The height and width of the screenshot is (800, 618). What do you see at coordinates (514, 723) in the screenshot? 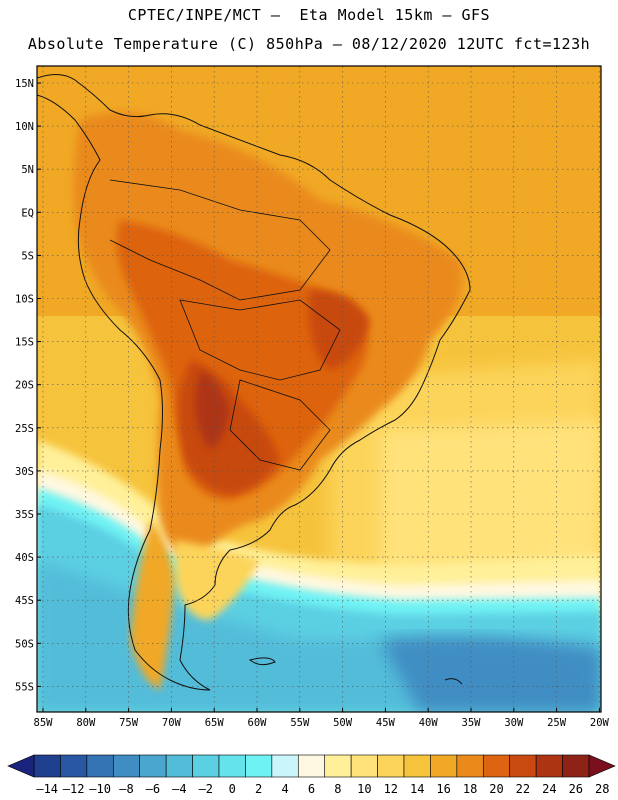
I see `lon-label: 30W` at bounding box center [514, 723].